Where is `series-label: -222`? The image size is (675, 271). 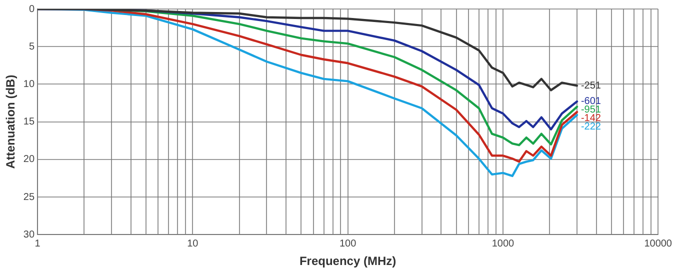
series-label: -222 is located at coordinates (591, 127).